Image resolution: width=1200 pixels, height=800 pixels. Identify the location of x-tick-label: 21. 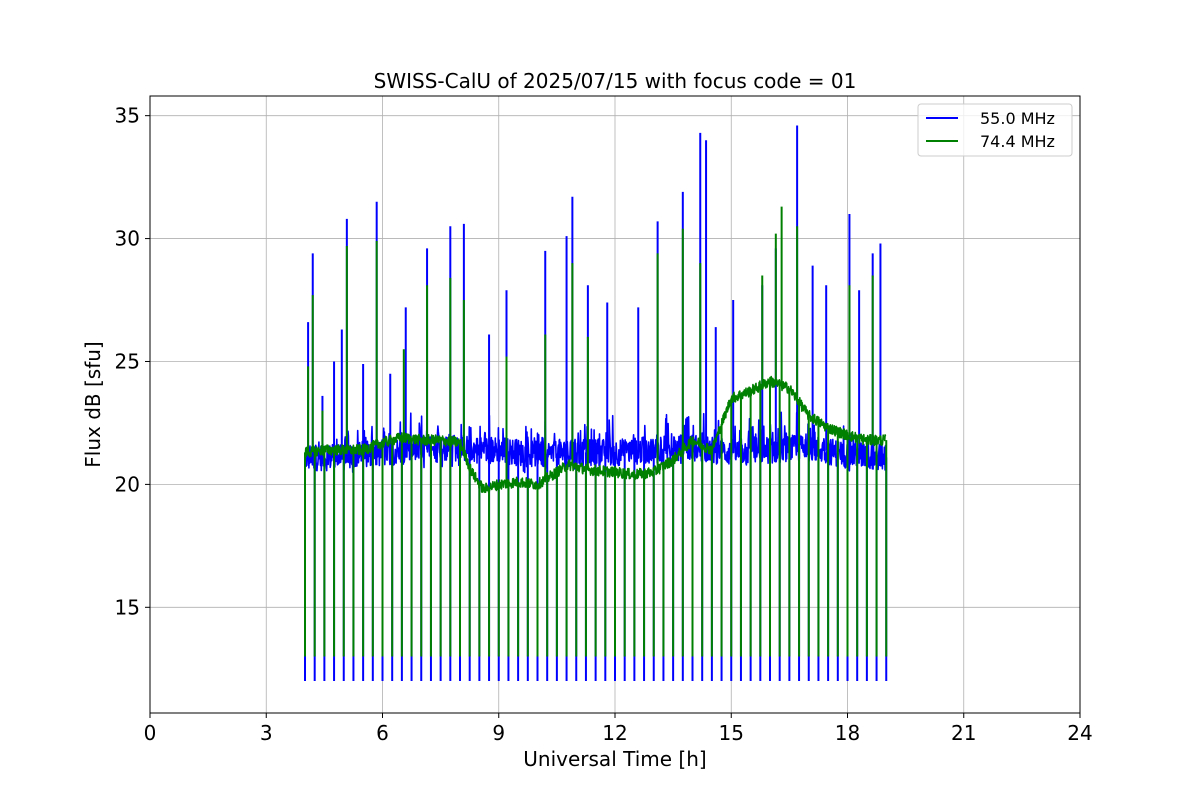
(963, 733).